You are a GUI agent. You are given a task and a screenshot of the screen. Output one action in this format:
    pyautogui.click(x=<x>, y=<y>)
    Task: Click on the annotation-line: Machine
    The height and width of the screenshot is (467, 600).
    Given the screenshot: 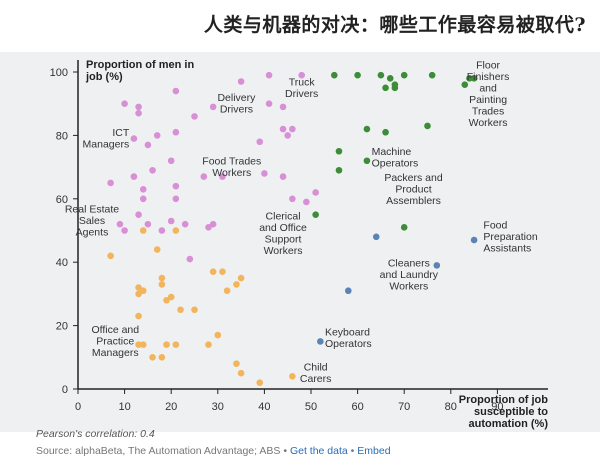 What is the action you would take?
    pyautogui.click(x=392, y=152)
    